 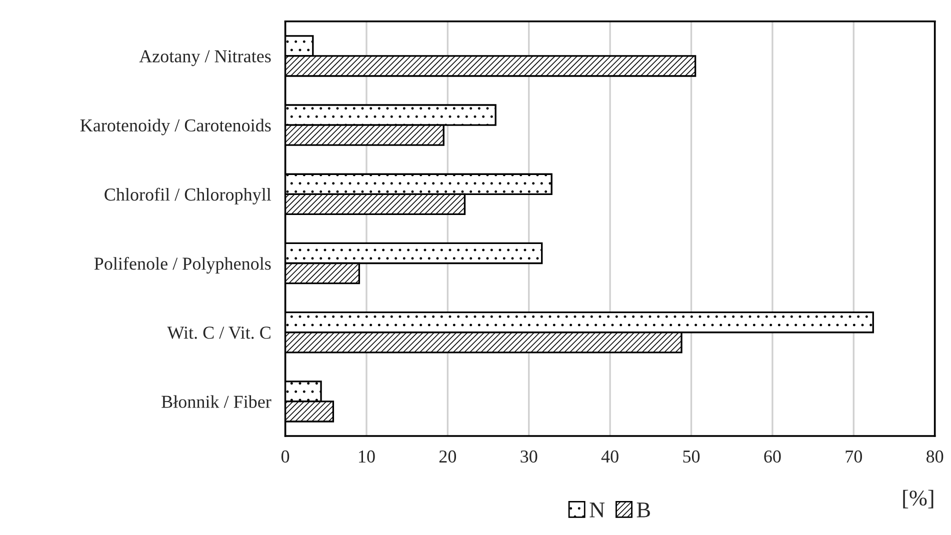 What do you see at coordinates (597, 510) in the screenshot?
I see `legend-label: N` at bounding box center [597, 510].